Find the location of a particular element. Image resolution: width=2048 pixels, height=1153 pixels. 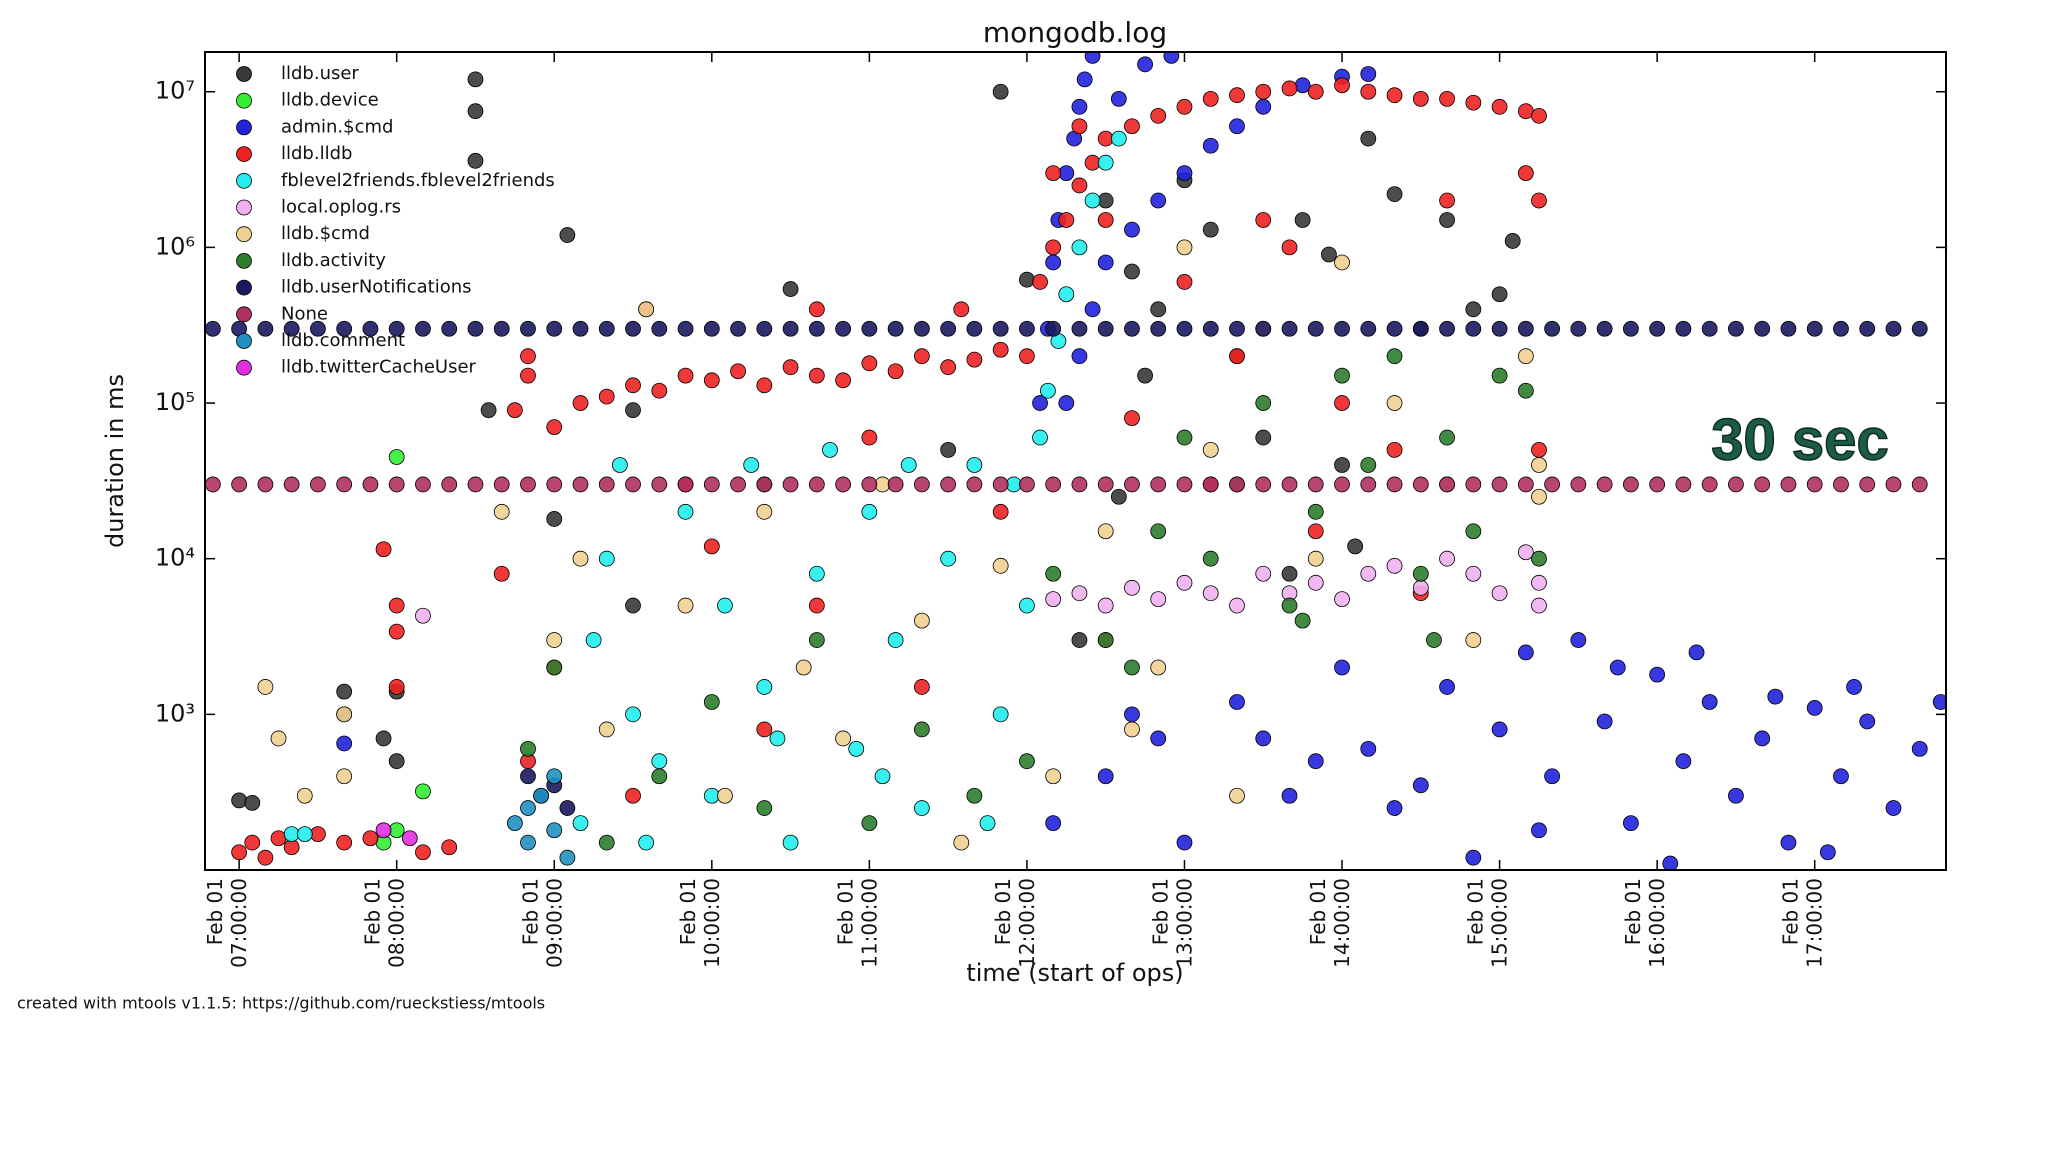

legend-label: lldb.device is located at coordinates (330, 100).